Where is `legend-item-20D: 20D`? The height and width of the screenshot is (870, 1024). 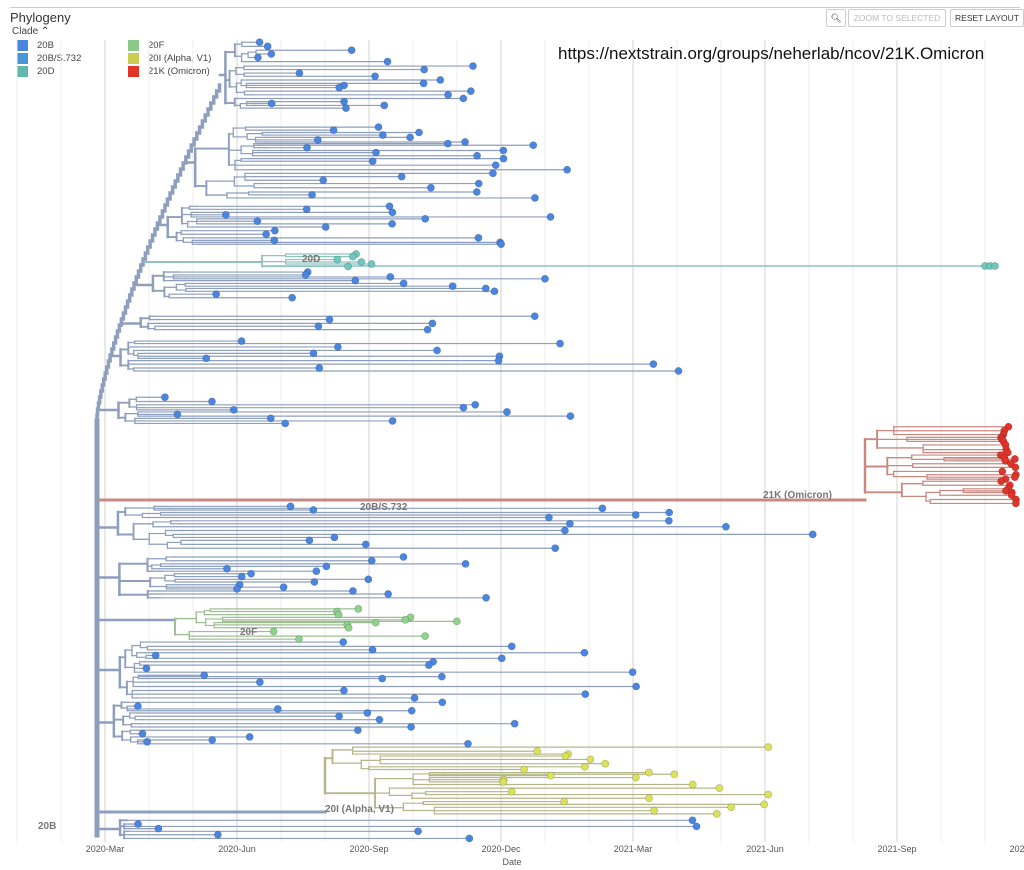
legend-item-20D: 20D is located at coordinates (35, 71).